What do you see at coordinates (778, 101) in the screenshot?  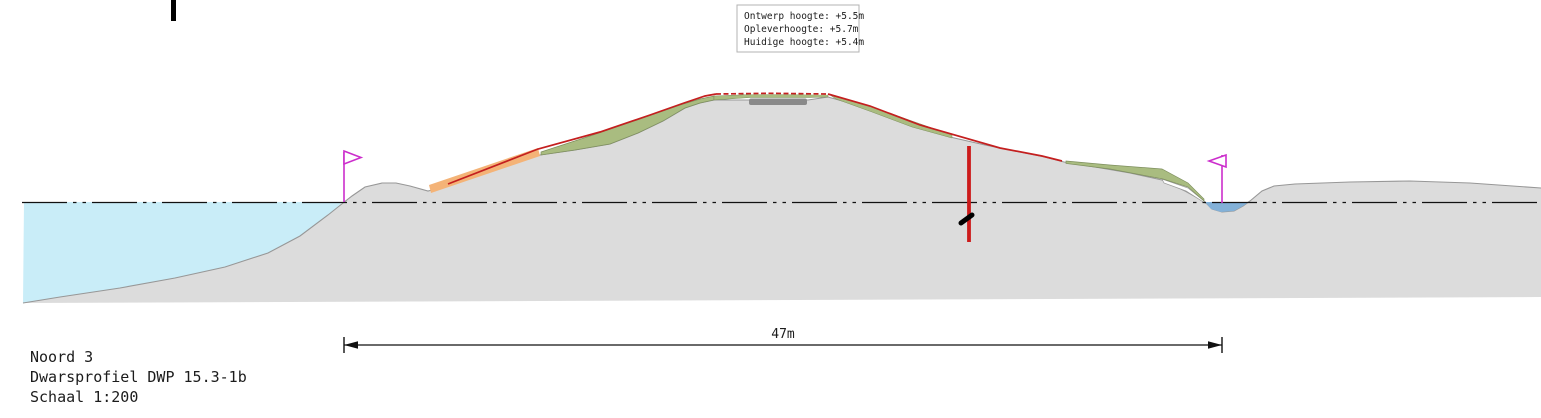 I see `road-surface` at bounding box center [778, 101].